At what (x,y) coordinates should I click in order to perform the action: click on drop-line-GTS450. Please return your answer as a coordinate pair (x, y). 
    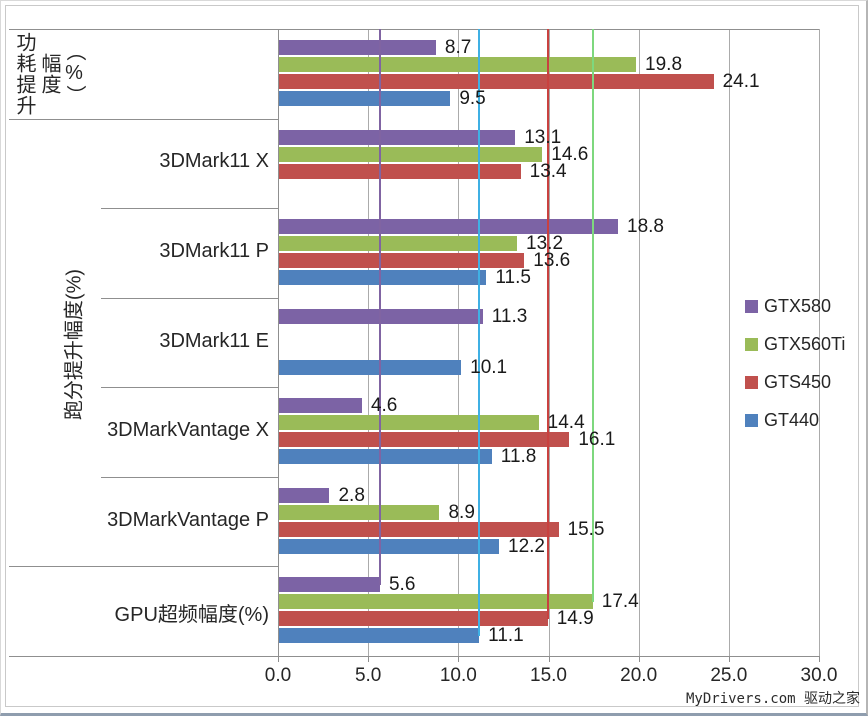
    Looking at the image, I should click on (547, 324).